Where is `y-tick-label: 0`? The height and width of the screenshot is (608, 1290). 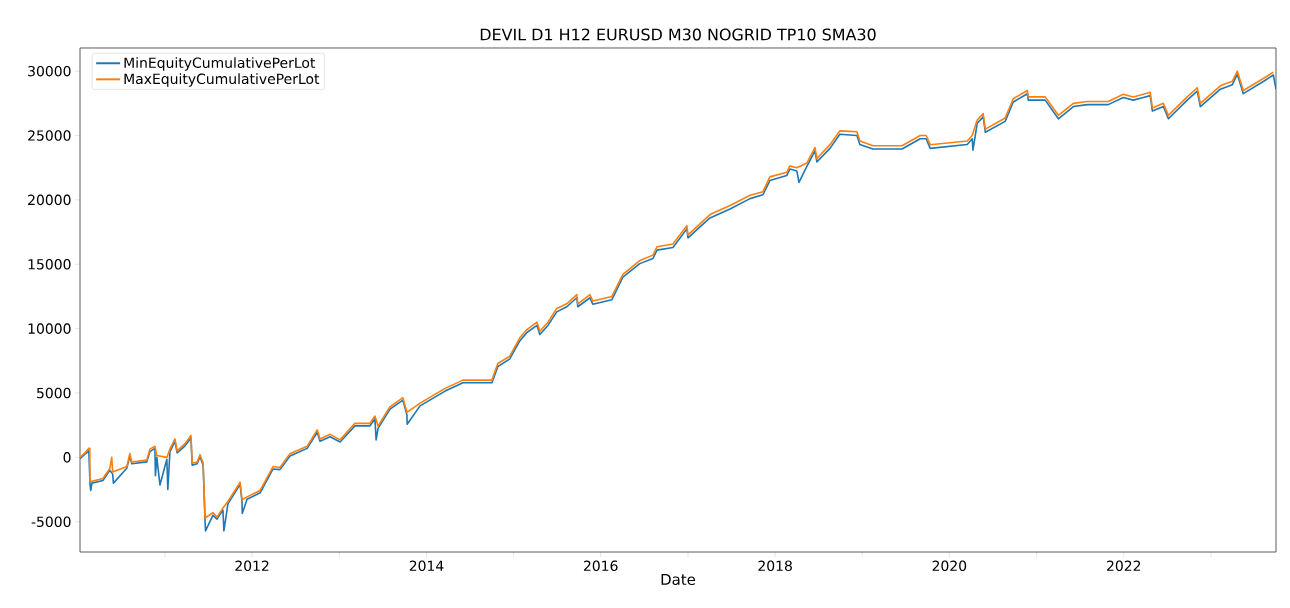 y-tick-label: 0 is located at coordinates (67, 457).